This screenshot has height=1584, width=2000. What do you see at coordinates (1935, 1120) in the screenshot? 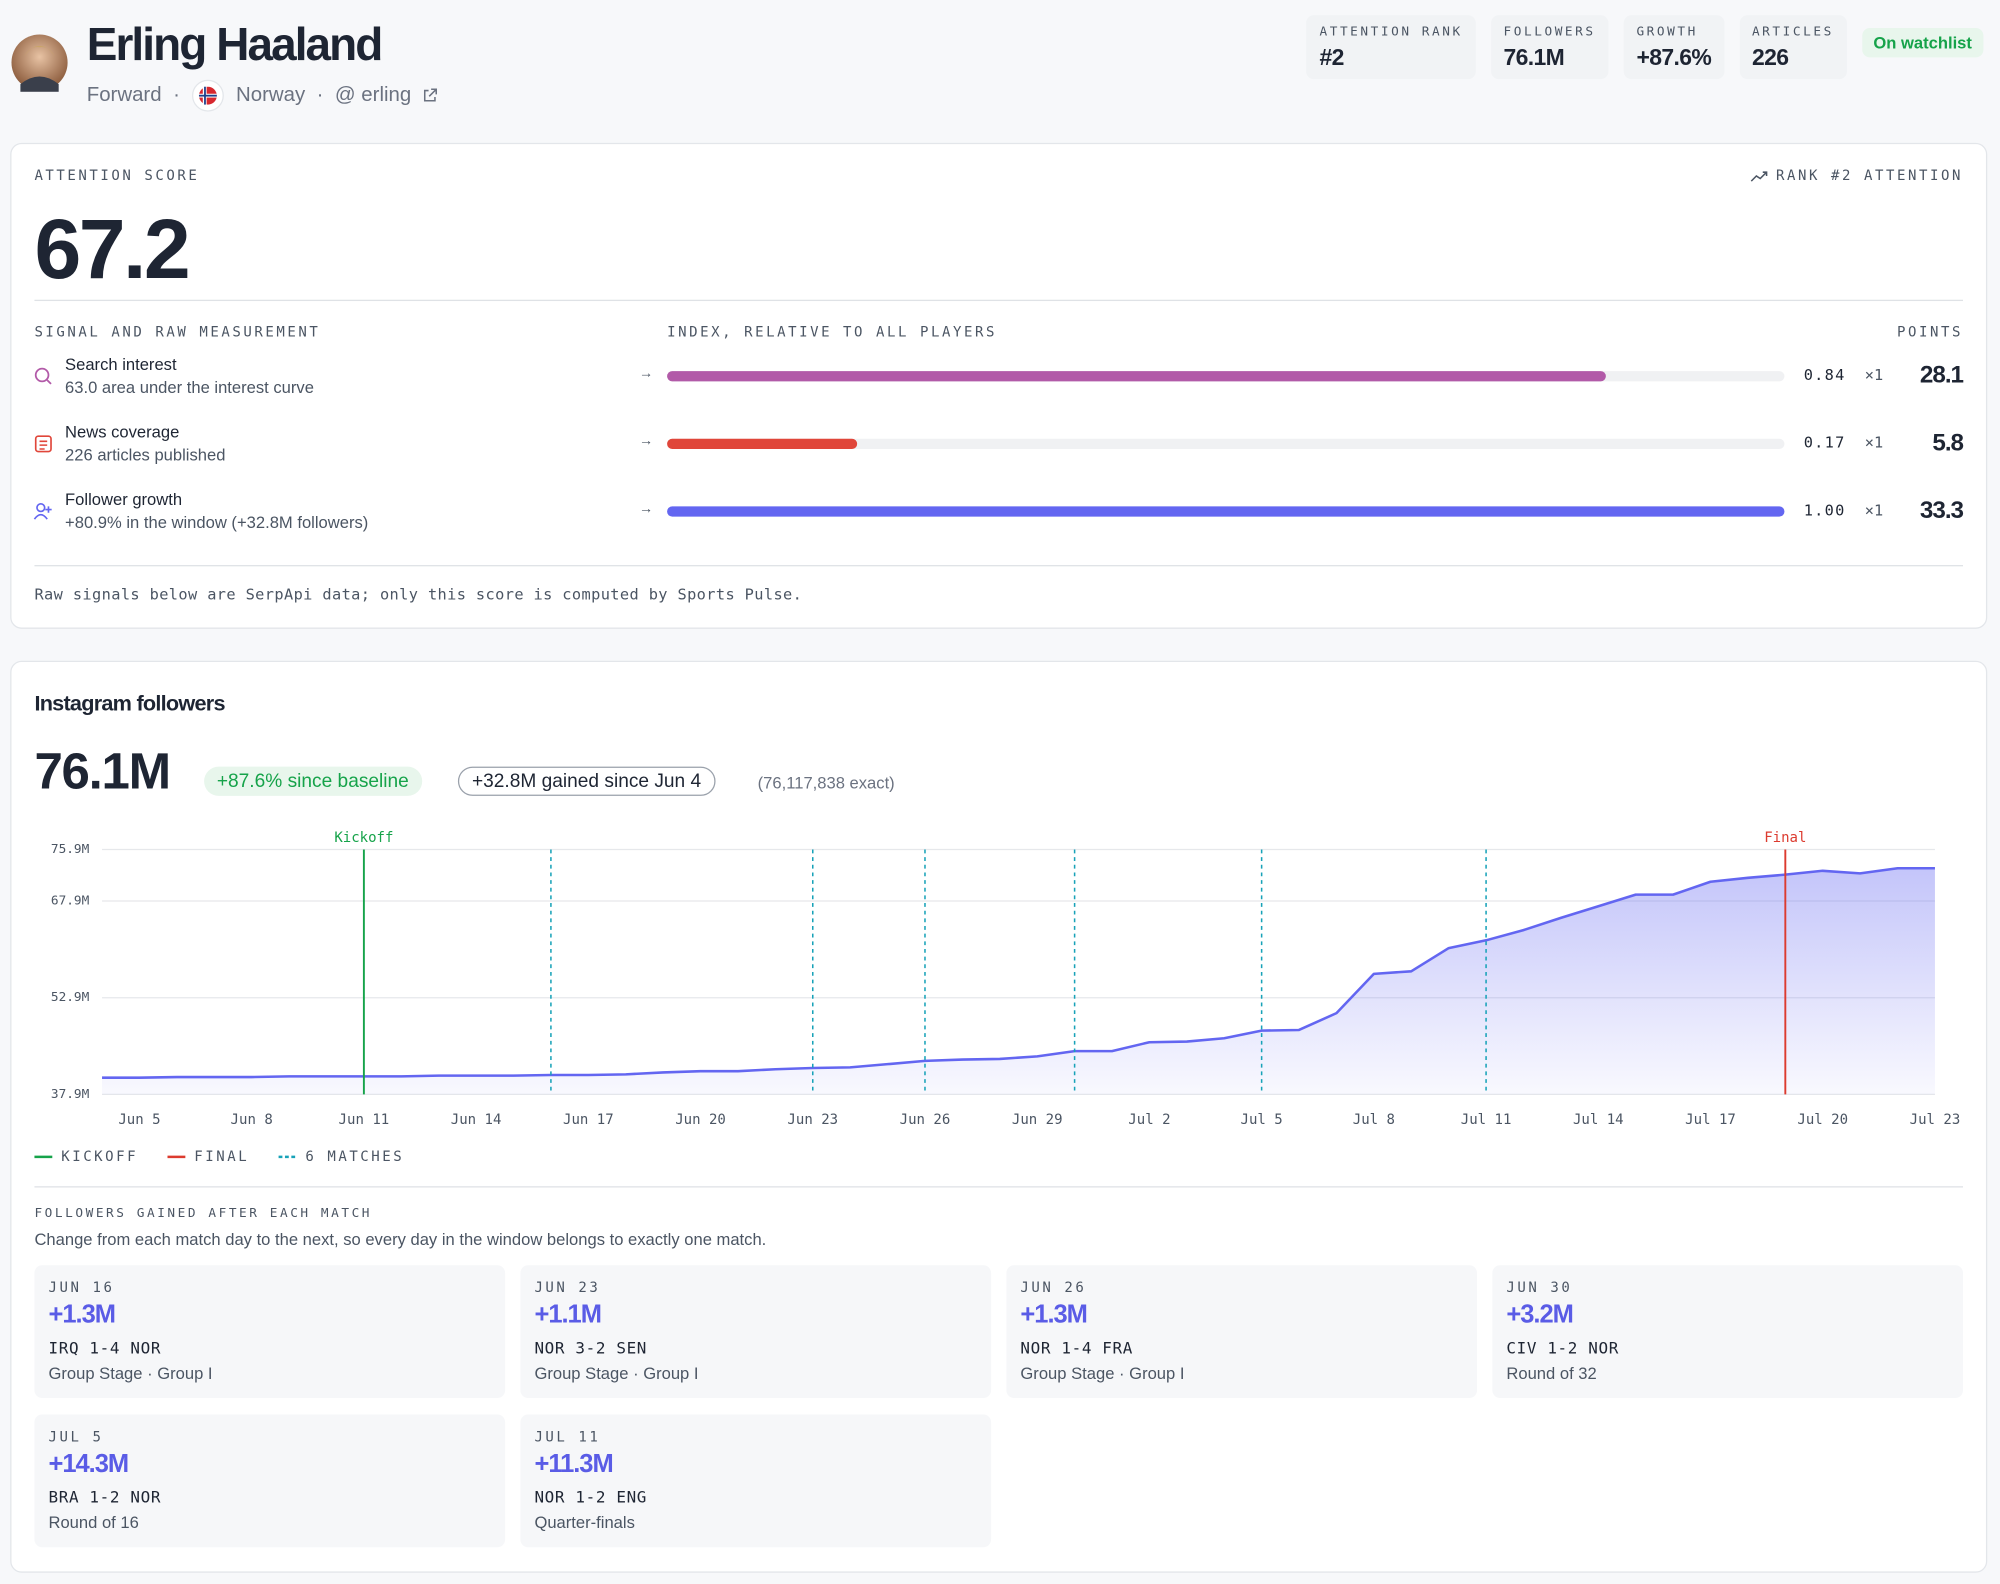
I see `x-tick-label: Jul 23` at bounding box center [1935, 1120].